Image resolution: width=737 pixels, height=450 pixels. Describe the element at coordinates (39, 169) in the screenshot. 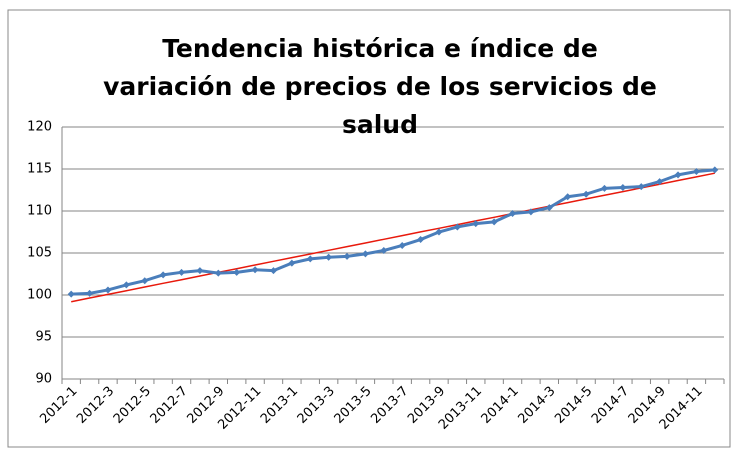

I see `y-tick-label: 115` at that location.